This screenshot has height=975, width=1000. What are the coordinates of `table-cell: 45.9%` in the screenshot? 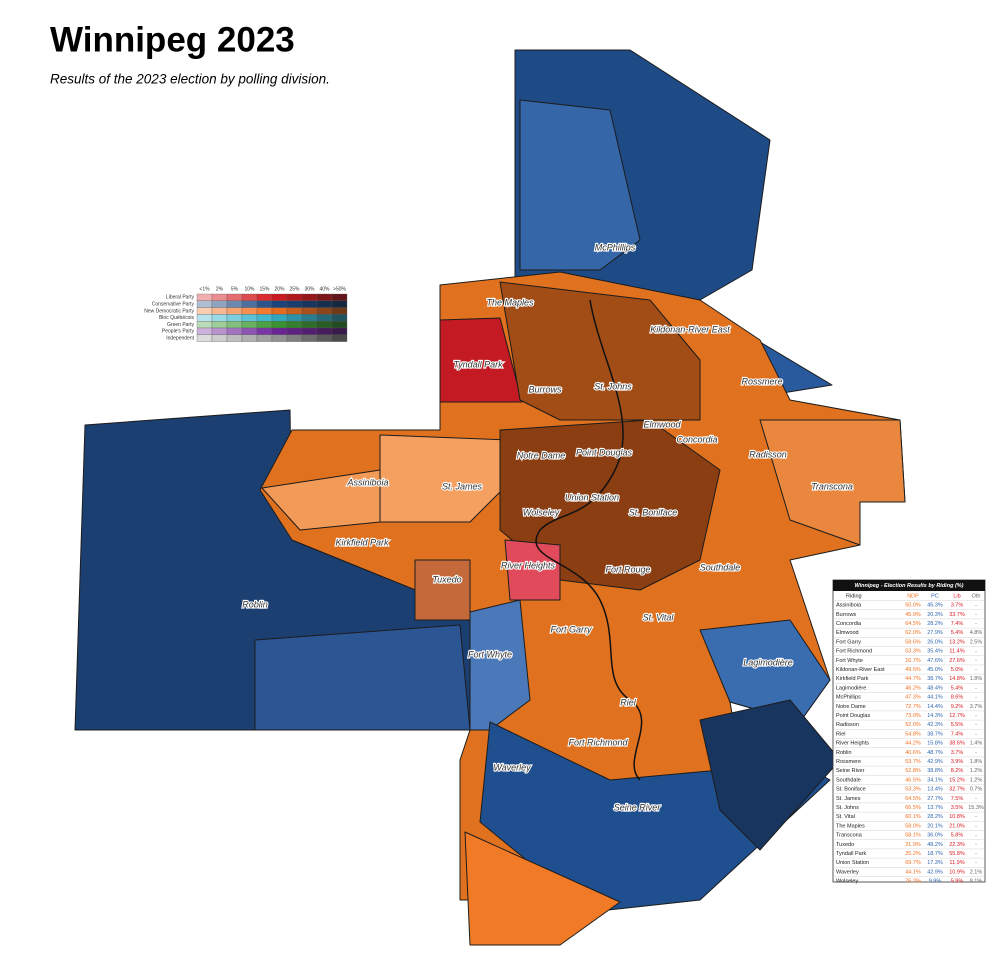 It's located at (913, 615).